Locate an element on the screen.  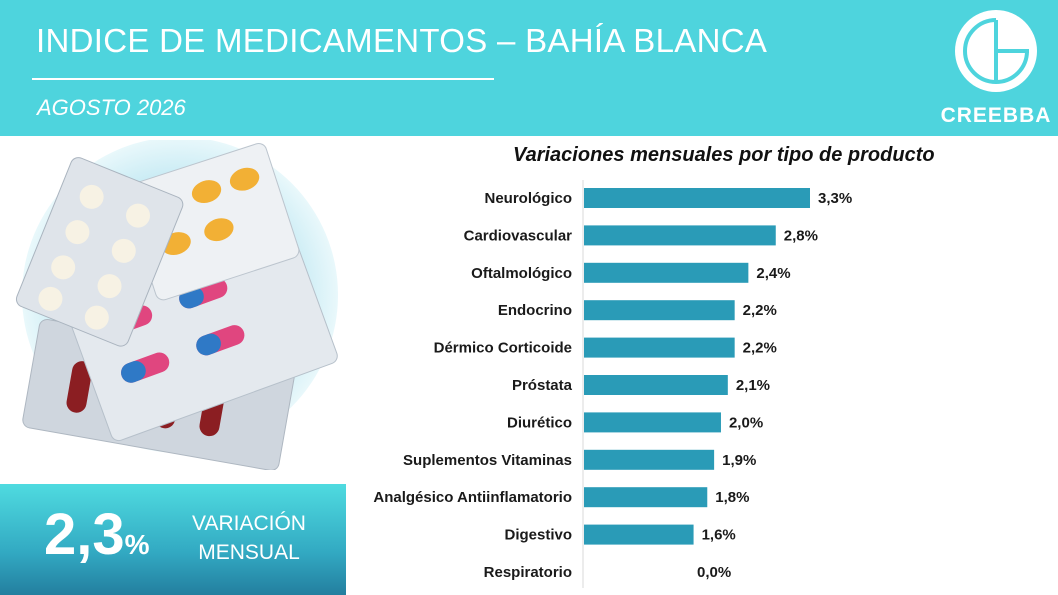
period-label: AGOSTO 2026 is located at coordinates (111, 107).